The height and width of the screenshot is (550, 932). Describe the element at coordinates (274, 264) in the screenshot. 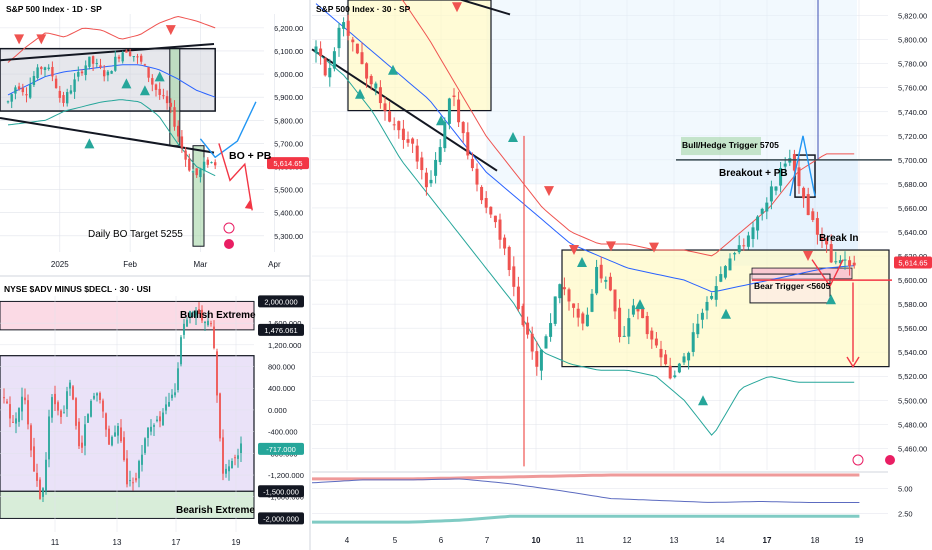

I see `daily-xtick-label: Apr` at that location.